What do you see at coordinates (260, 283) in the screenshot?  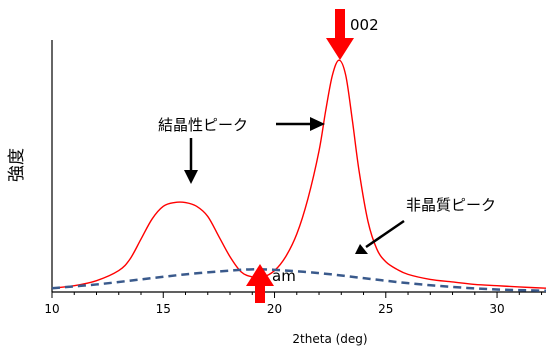 I see `arrow-am-red` at bounding box center [260, 283].